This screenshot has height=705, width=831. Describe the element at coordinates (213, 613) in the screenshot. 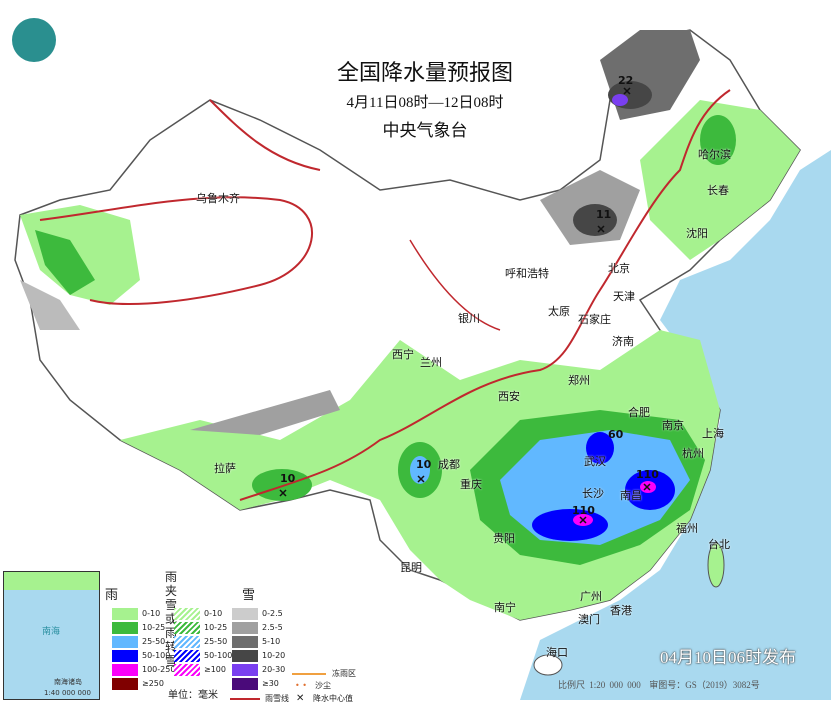

I see `legend-label-sleet: 0-10` at that location.